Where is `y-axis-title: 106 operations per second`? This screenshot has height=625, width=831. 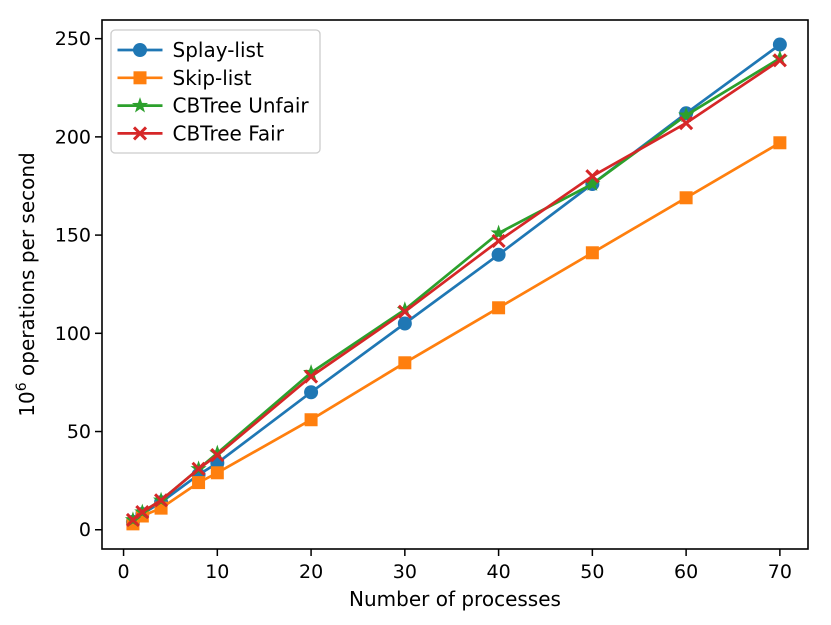 y-axis-title: 106 operations per second is located at coordinates (26, 284).